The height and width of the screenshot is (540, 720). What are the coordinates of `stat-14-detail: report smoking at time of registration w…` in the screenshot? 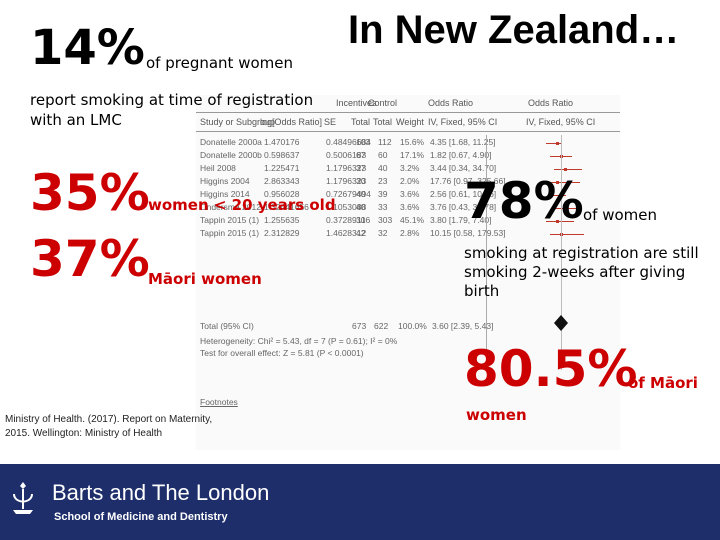 It's located at (172, 110).